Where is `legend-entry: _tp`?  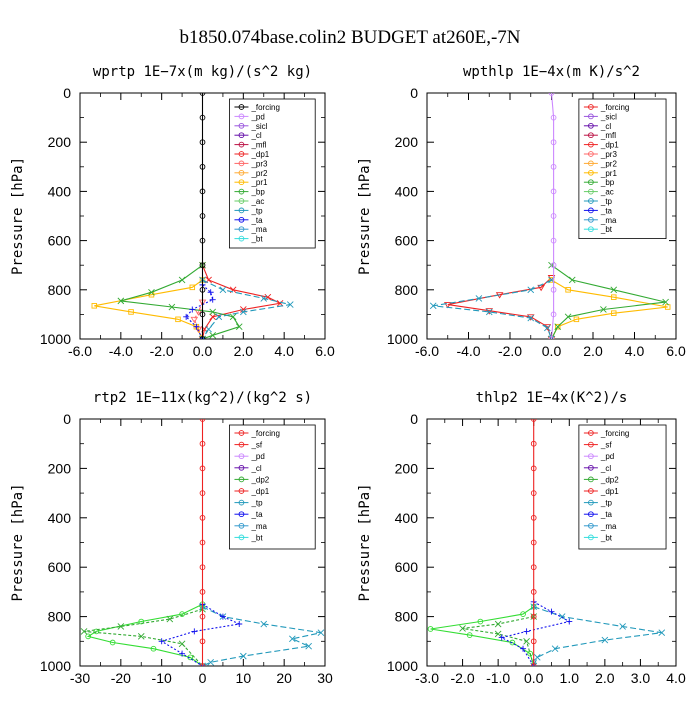
legend-entry: _tp is located at coordinates (256, 210).